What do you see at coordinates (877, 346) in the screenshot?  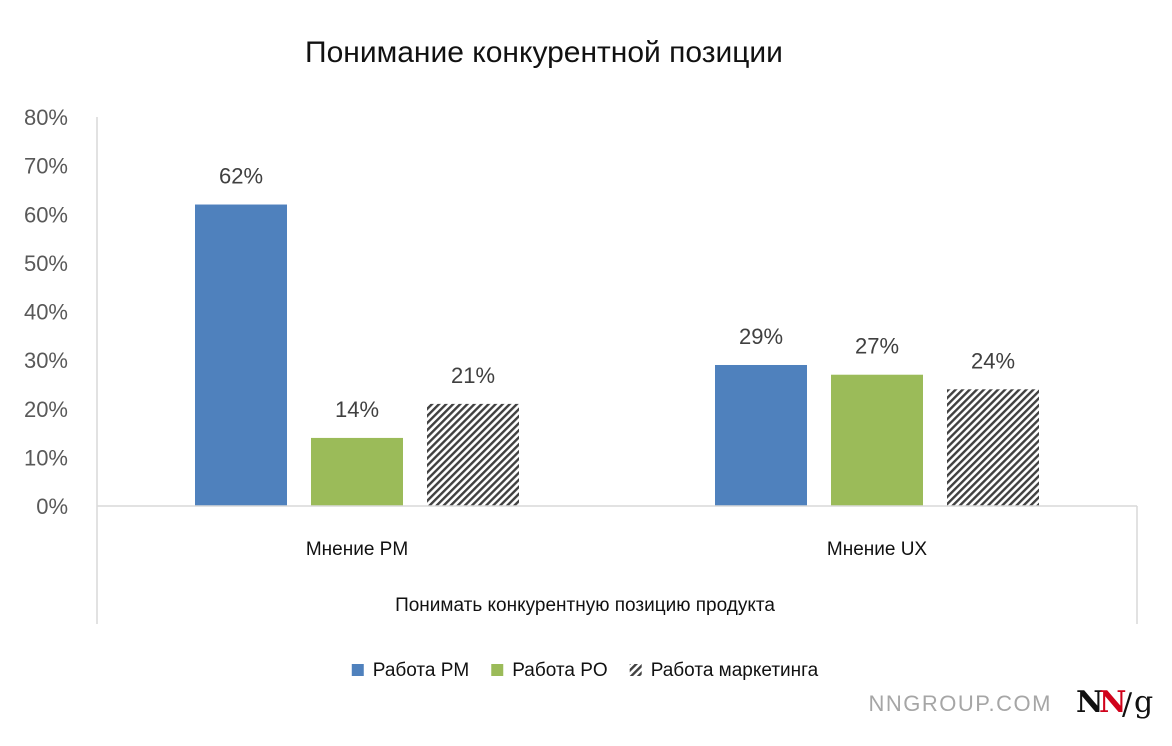 I see `bar-data-label: 27%` at bounding box center [877, 346].